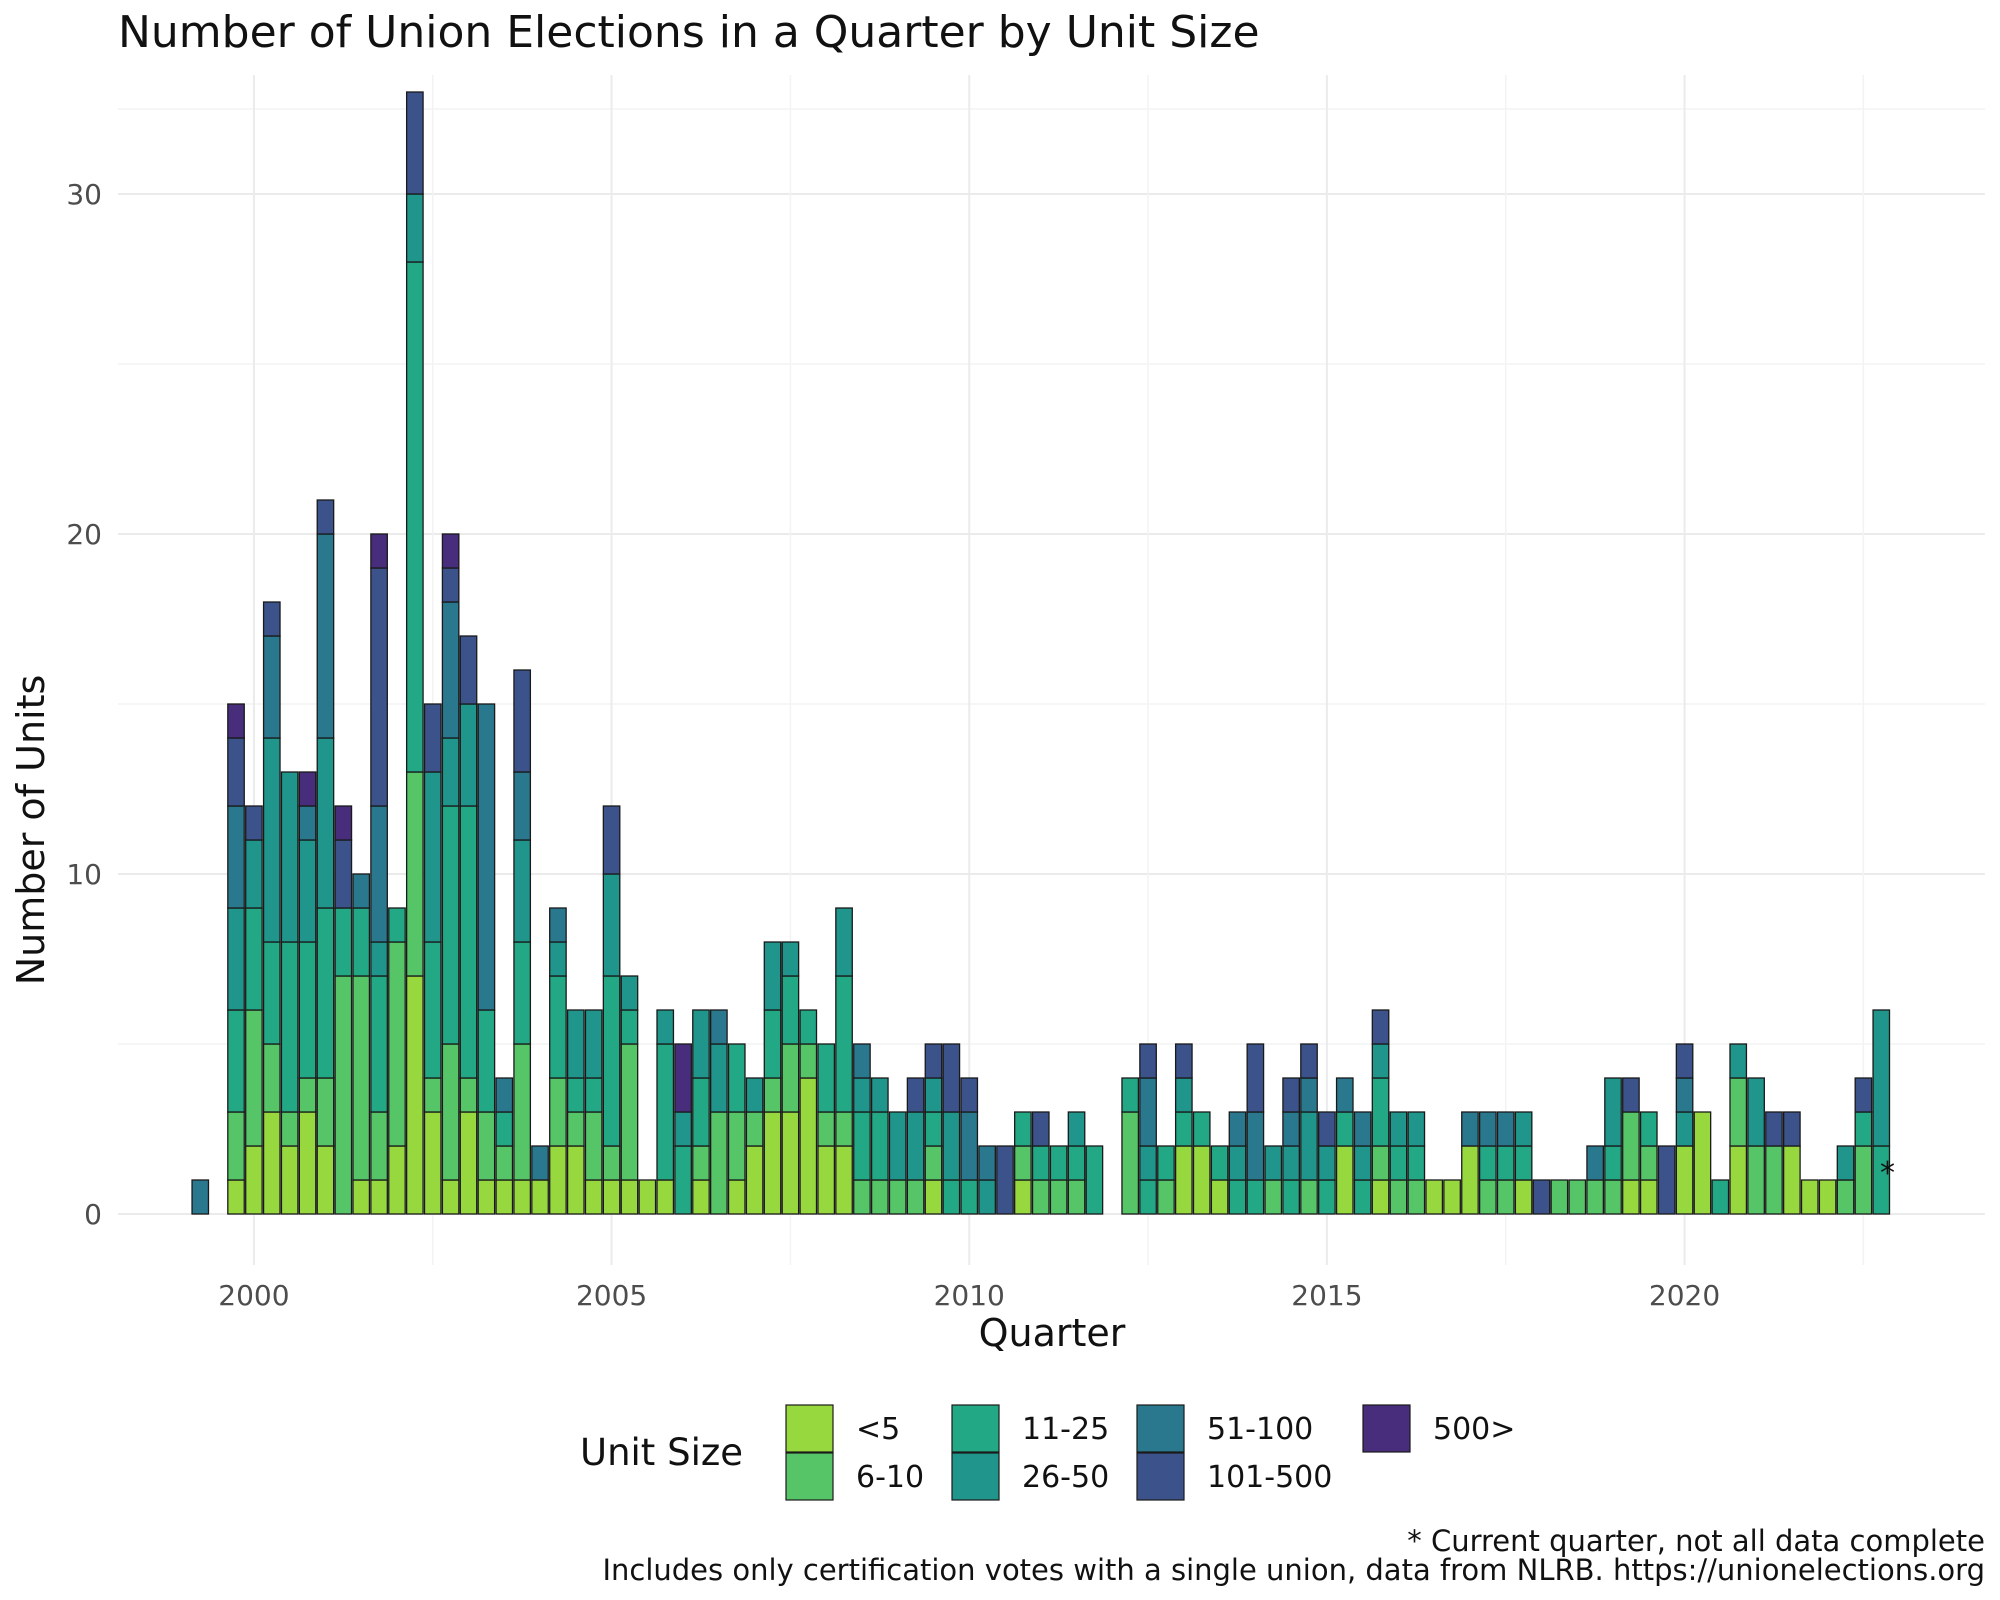 This screenshot has height=1600, width=2000. I want to click on x-tick-label: 2005, so click(611, 1295).